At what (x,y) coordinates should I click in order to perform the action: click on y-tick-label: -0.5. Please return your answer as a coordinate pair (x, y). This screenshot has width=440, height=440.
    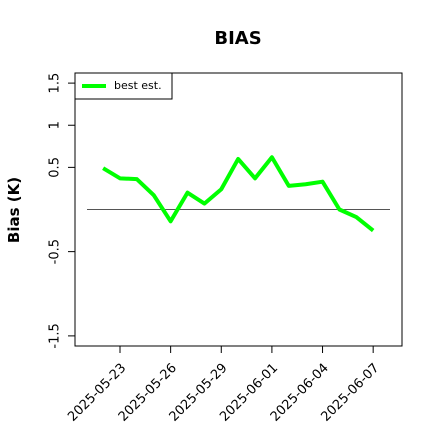
    Looking at the image, I should click on (55, 251).